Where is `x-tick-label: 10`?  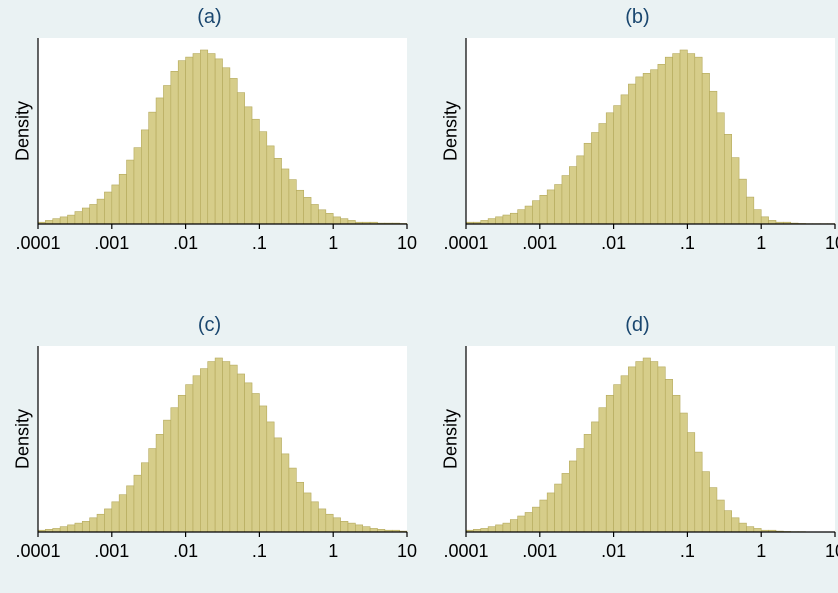 x-tick-label: 10 is located at coordinates (831, 243).